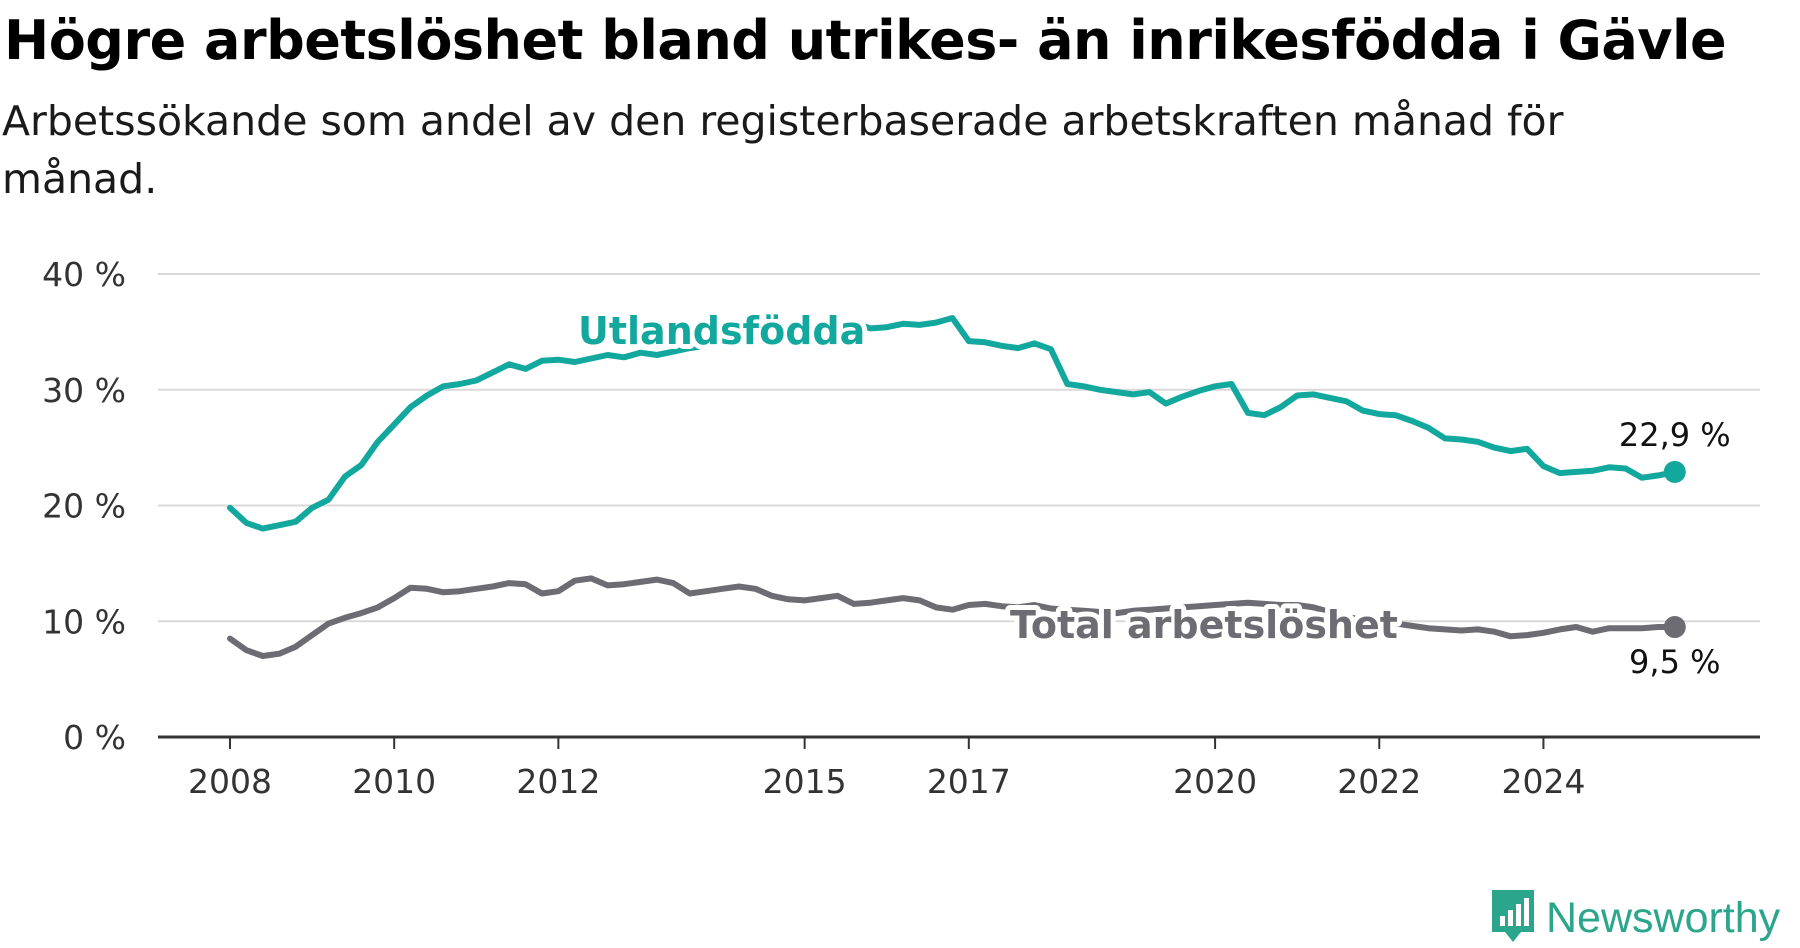 This screenshot has width=1800, height=948. What do you see at coordinates (1513, 916) in the screenshot?
I see `bar-chart-icon` at bounding box center [1513, 916].